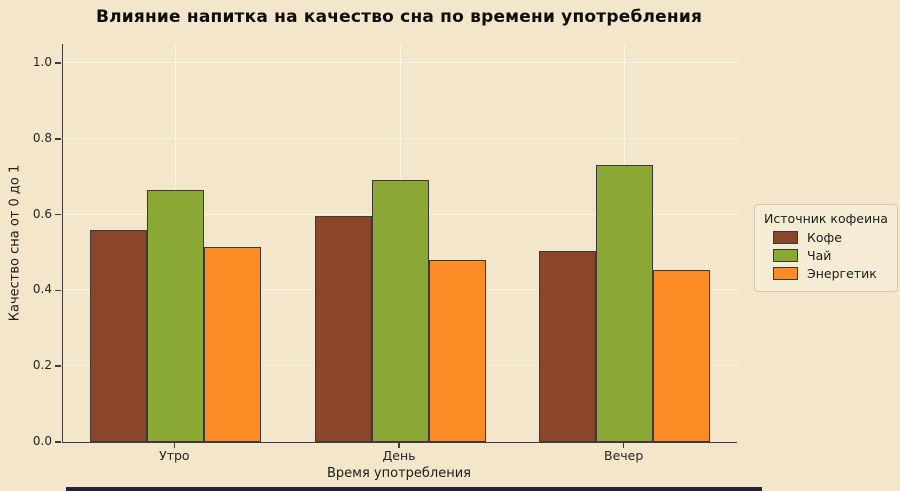 Image resolution: width=900 pixels, height=491 pixels. I want to click on bar-Кофе-Утро, so click(118, 335).